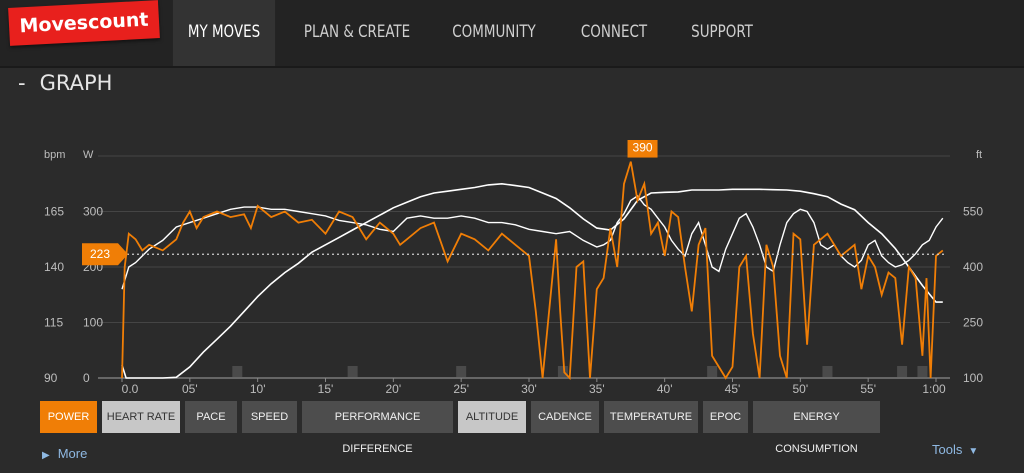 This screenshot has height=473, width=1024. What do you see at coordinates (88, 155) in the screenshot?
I see `left-axis-unit-watt: W` at bounding box center [88, 155].